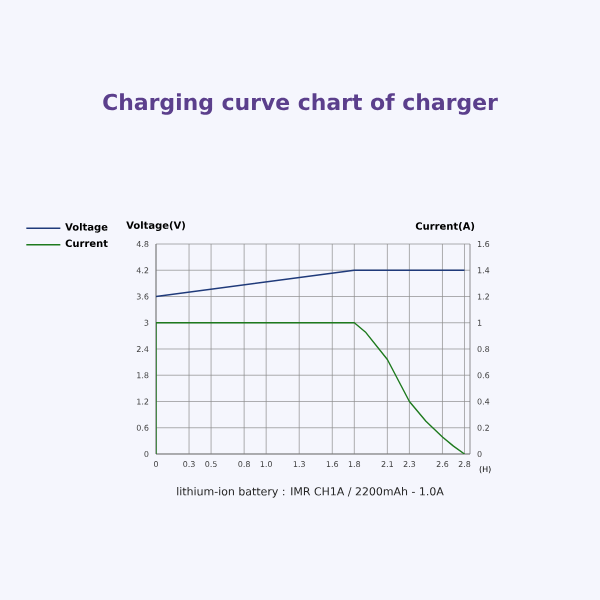 This screenshot has width=600, height=600. I want to click on chart-title: Charging curve chart of charger, so click(300, 104).